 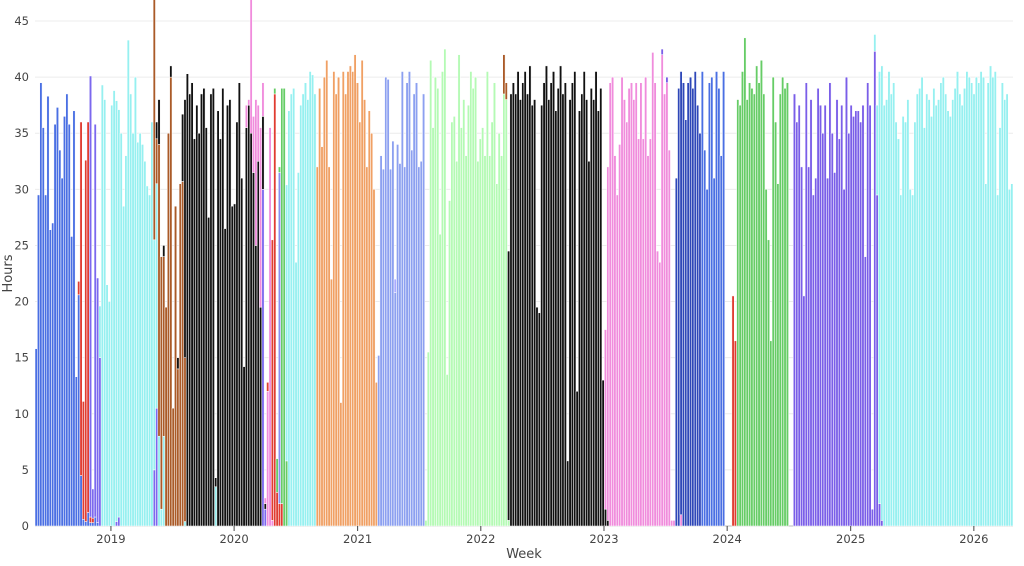 I want to click on y-axis-title: Hours, so click(x=8, y=273).